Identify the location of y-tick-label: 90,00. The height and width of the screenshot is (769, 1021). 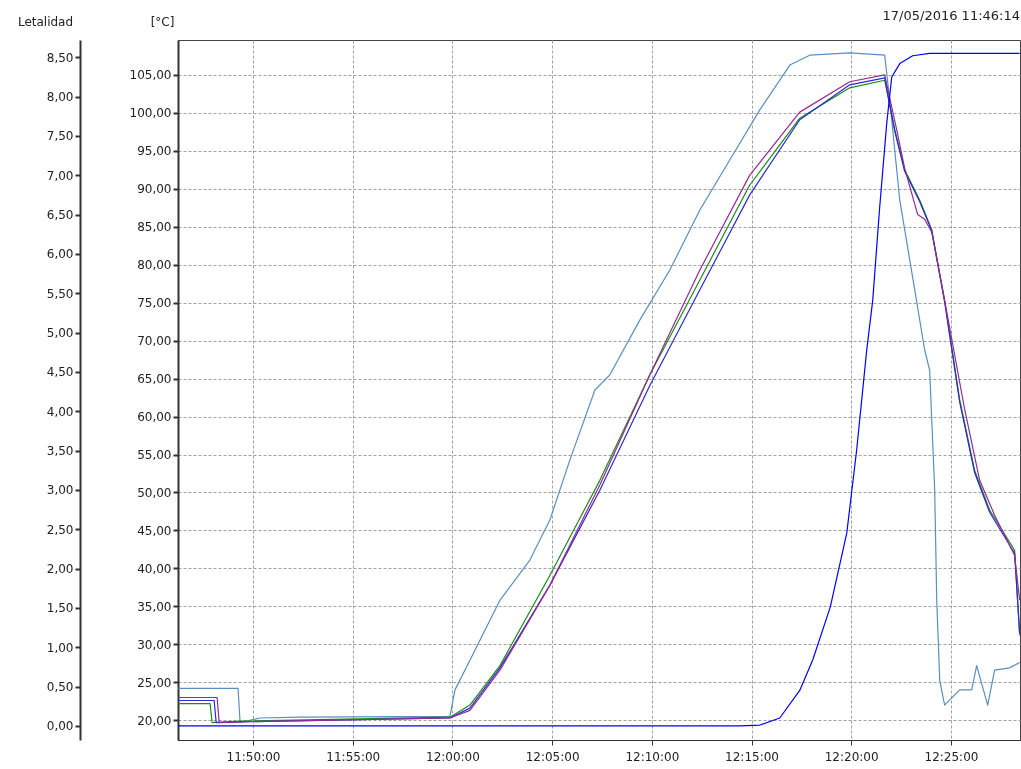
(154, 189).